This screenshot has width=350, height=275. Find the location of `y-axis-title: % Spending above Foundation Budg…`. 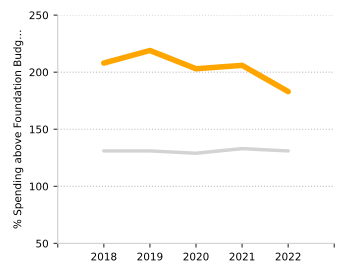

y-axis-title: % Spending above Foundation Budg… is located at coordinates (18, 129).